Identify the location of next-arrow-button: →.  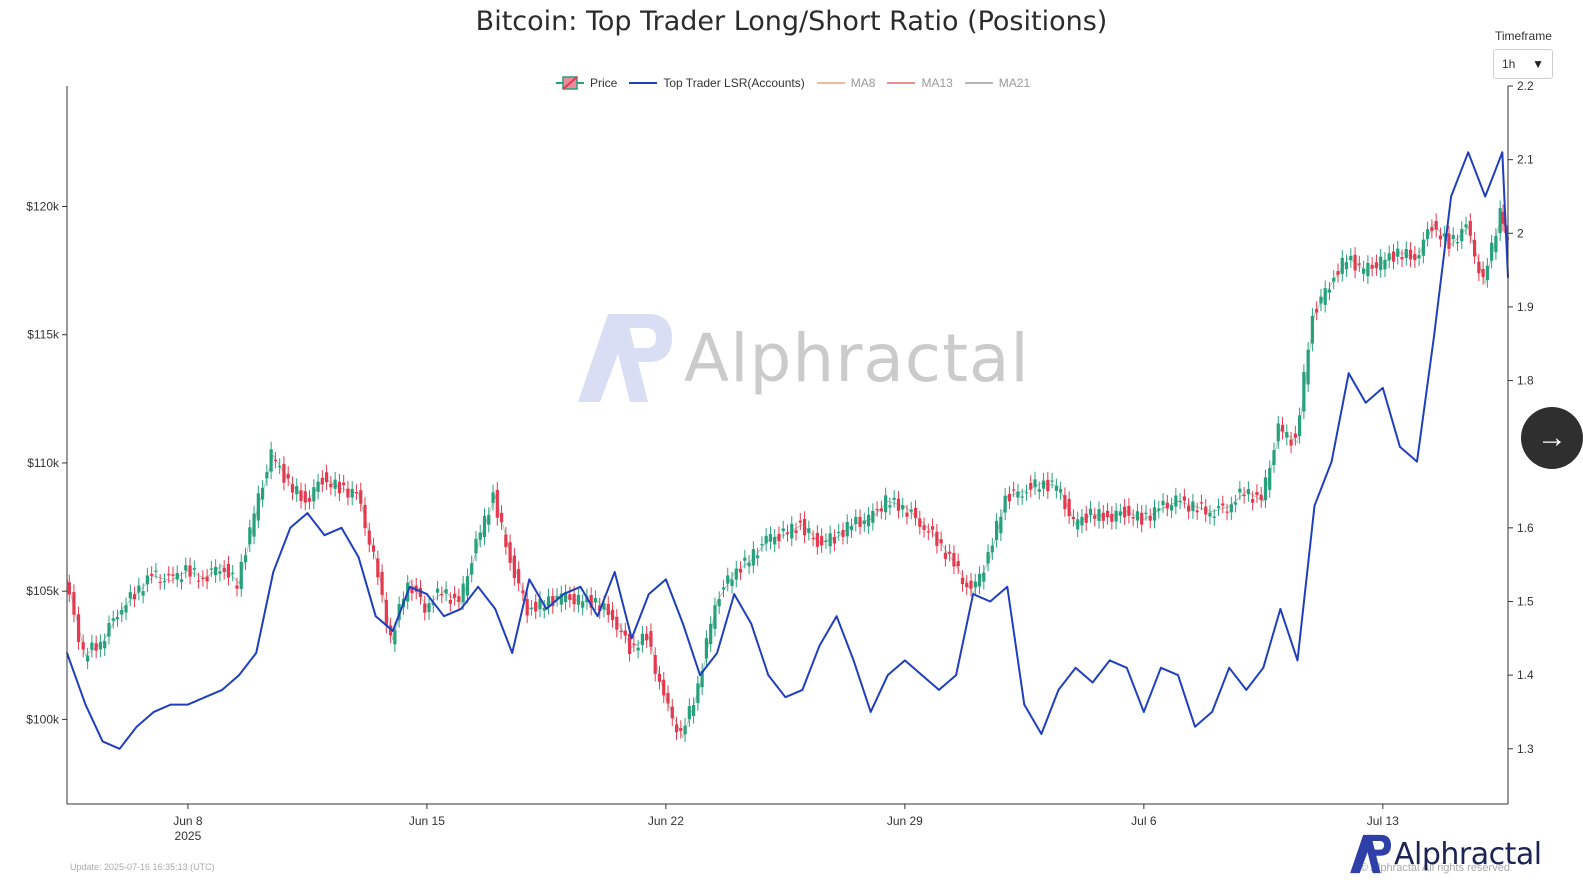
(1552, 438).